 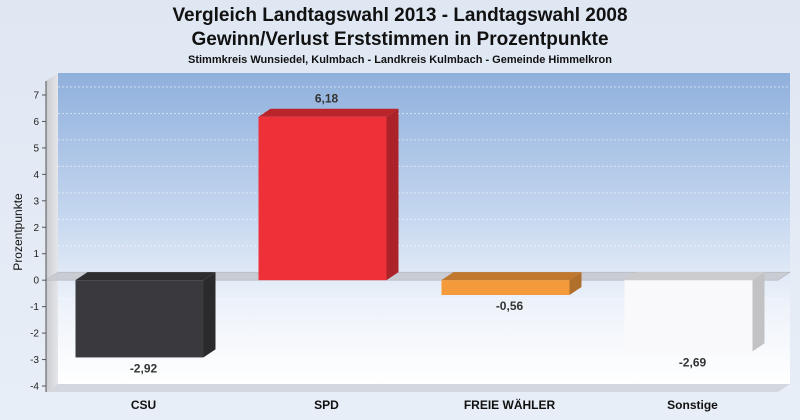 I want to click on y-tick-label: 6, so click(x=36, y=122).